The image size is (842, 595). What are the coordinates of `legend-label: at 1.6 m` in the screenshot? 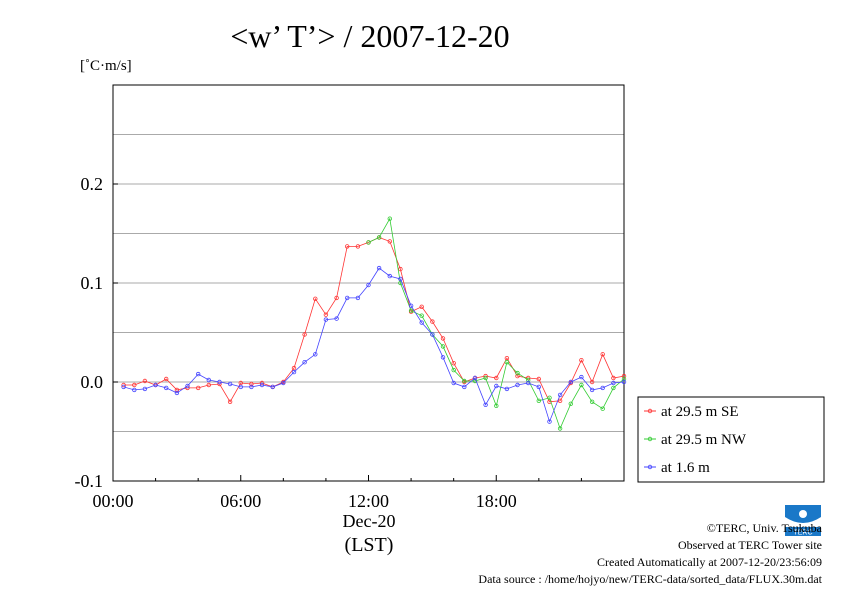 It's located at (685, 468).